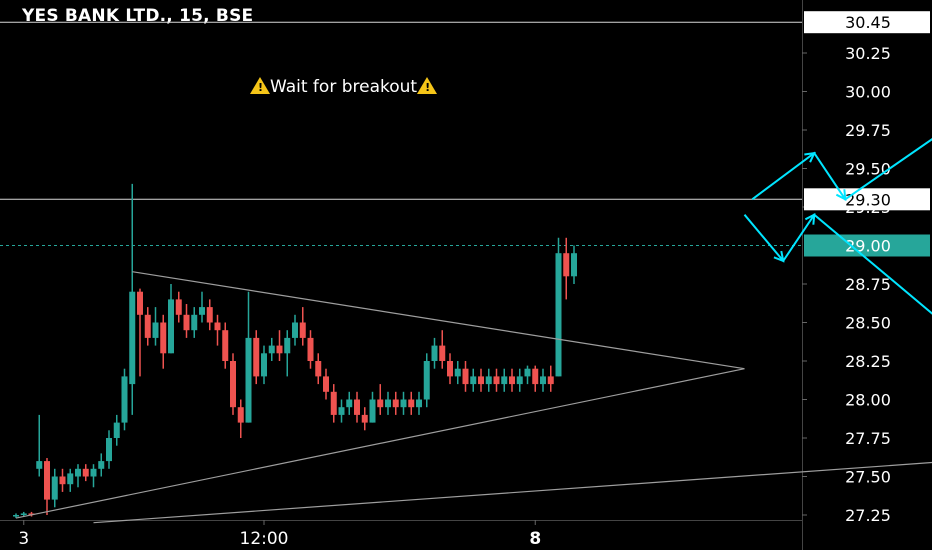 This screenshot has height=550, width=932. Describe the element at coordinates (868, 169) in the screenshot. I see `y-tick-label: 29.50` at that location.